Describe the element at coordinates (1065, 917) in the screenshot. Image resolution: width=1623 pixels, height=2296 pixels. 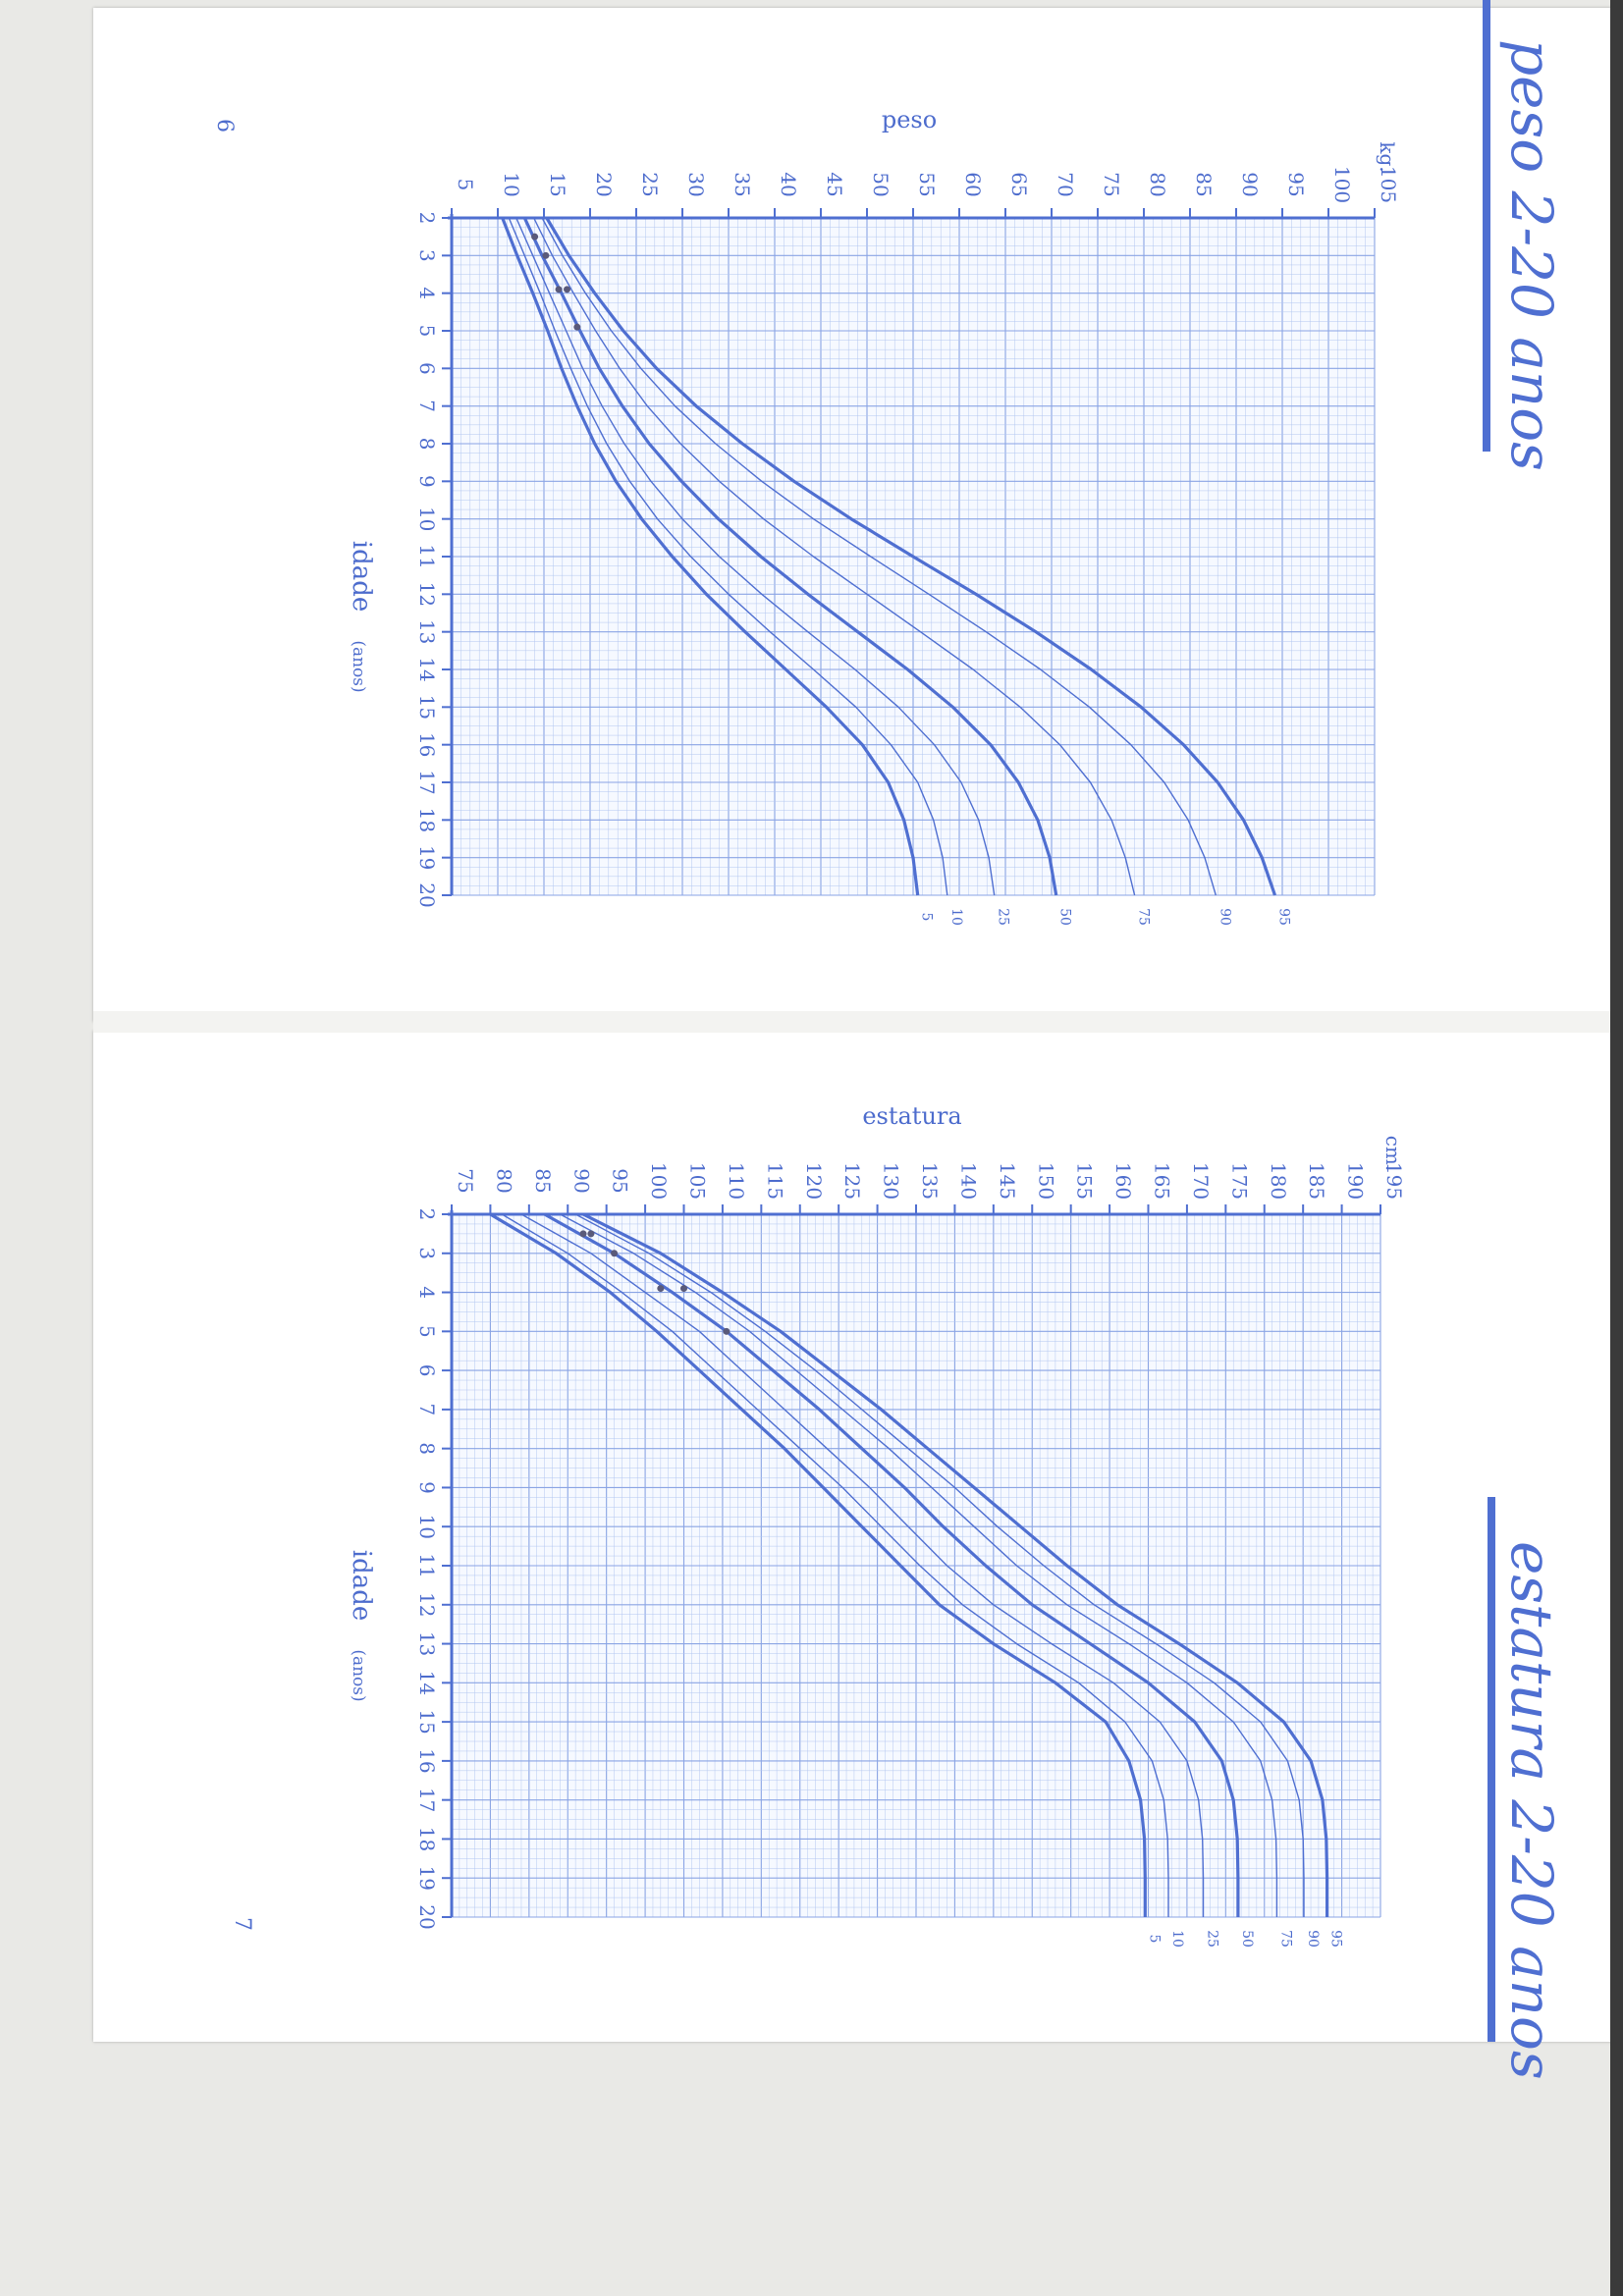
I see `percentile-label: 50` at that location.